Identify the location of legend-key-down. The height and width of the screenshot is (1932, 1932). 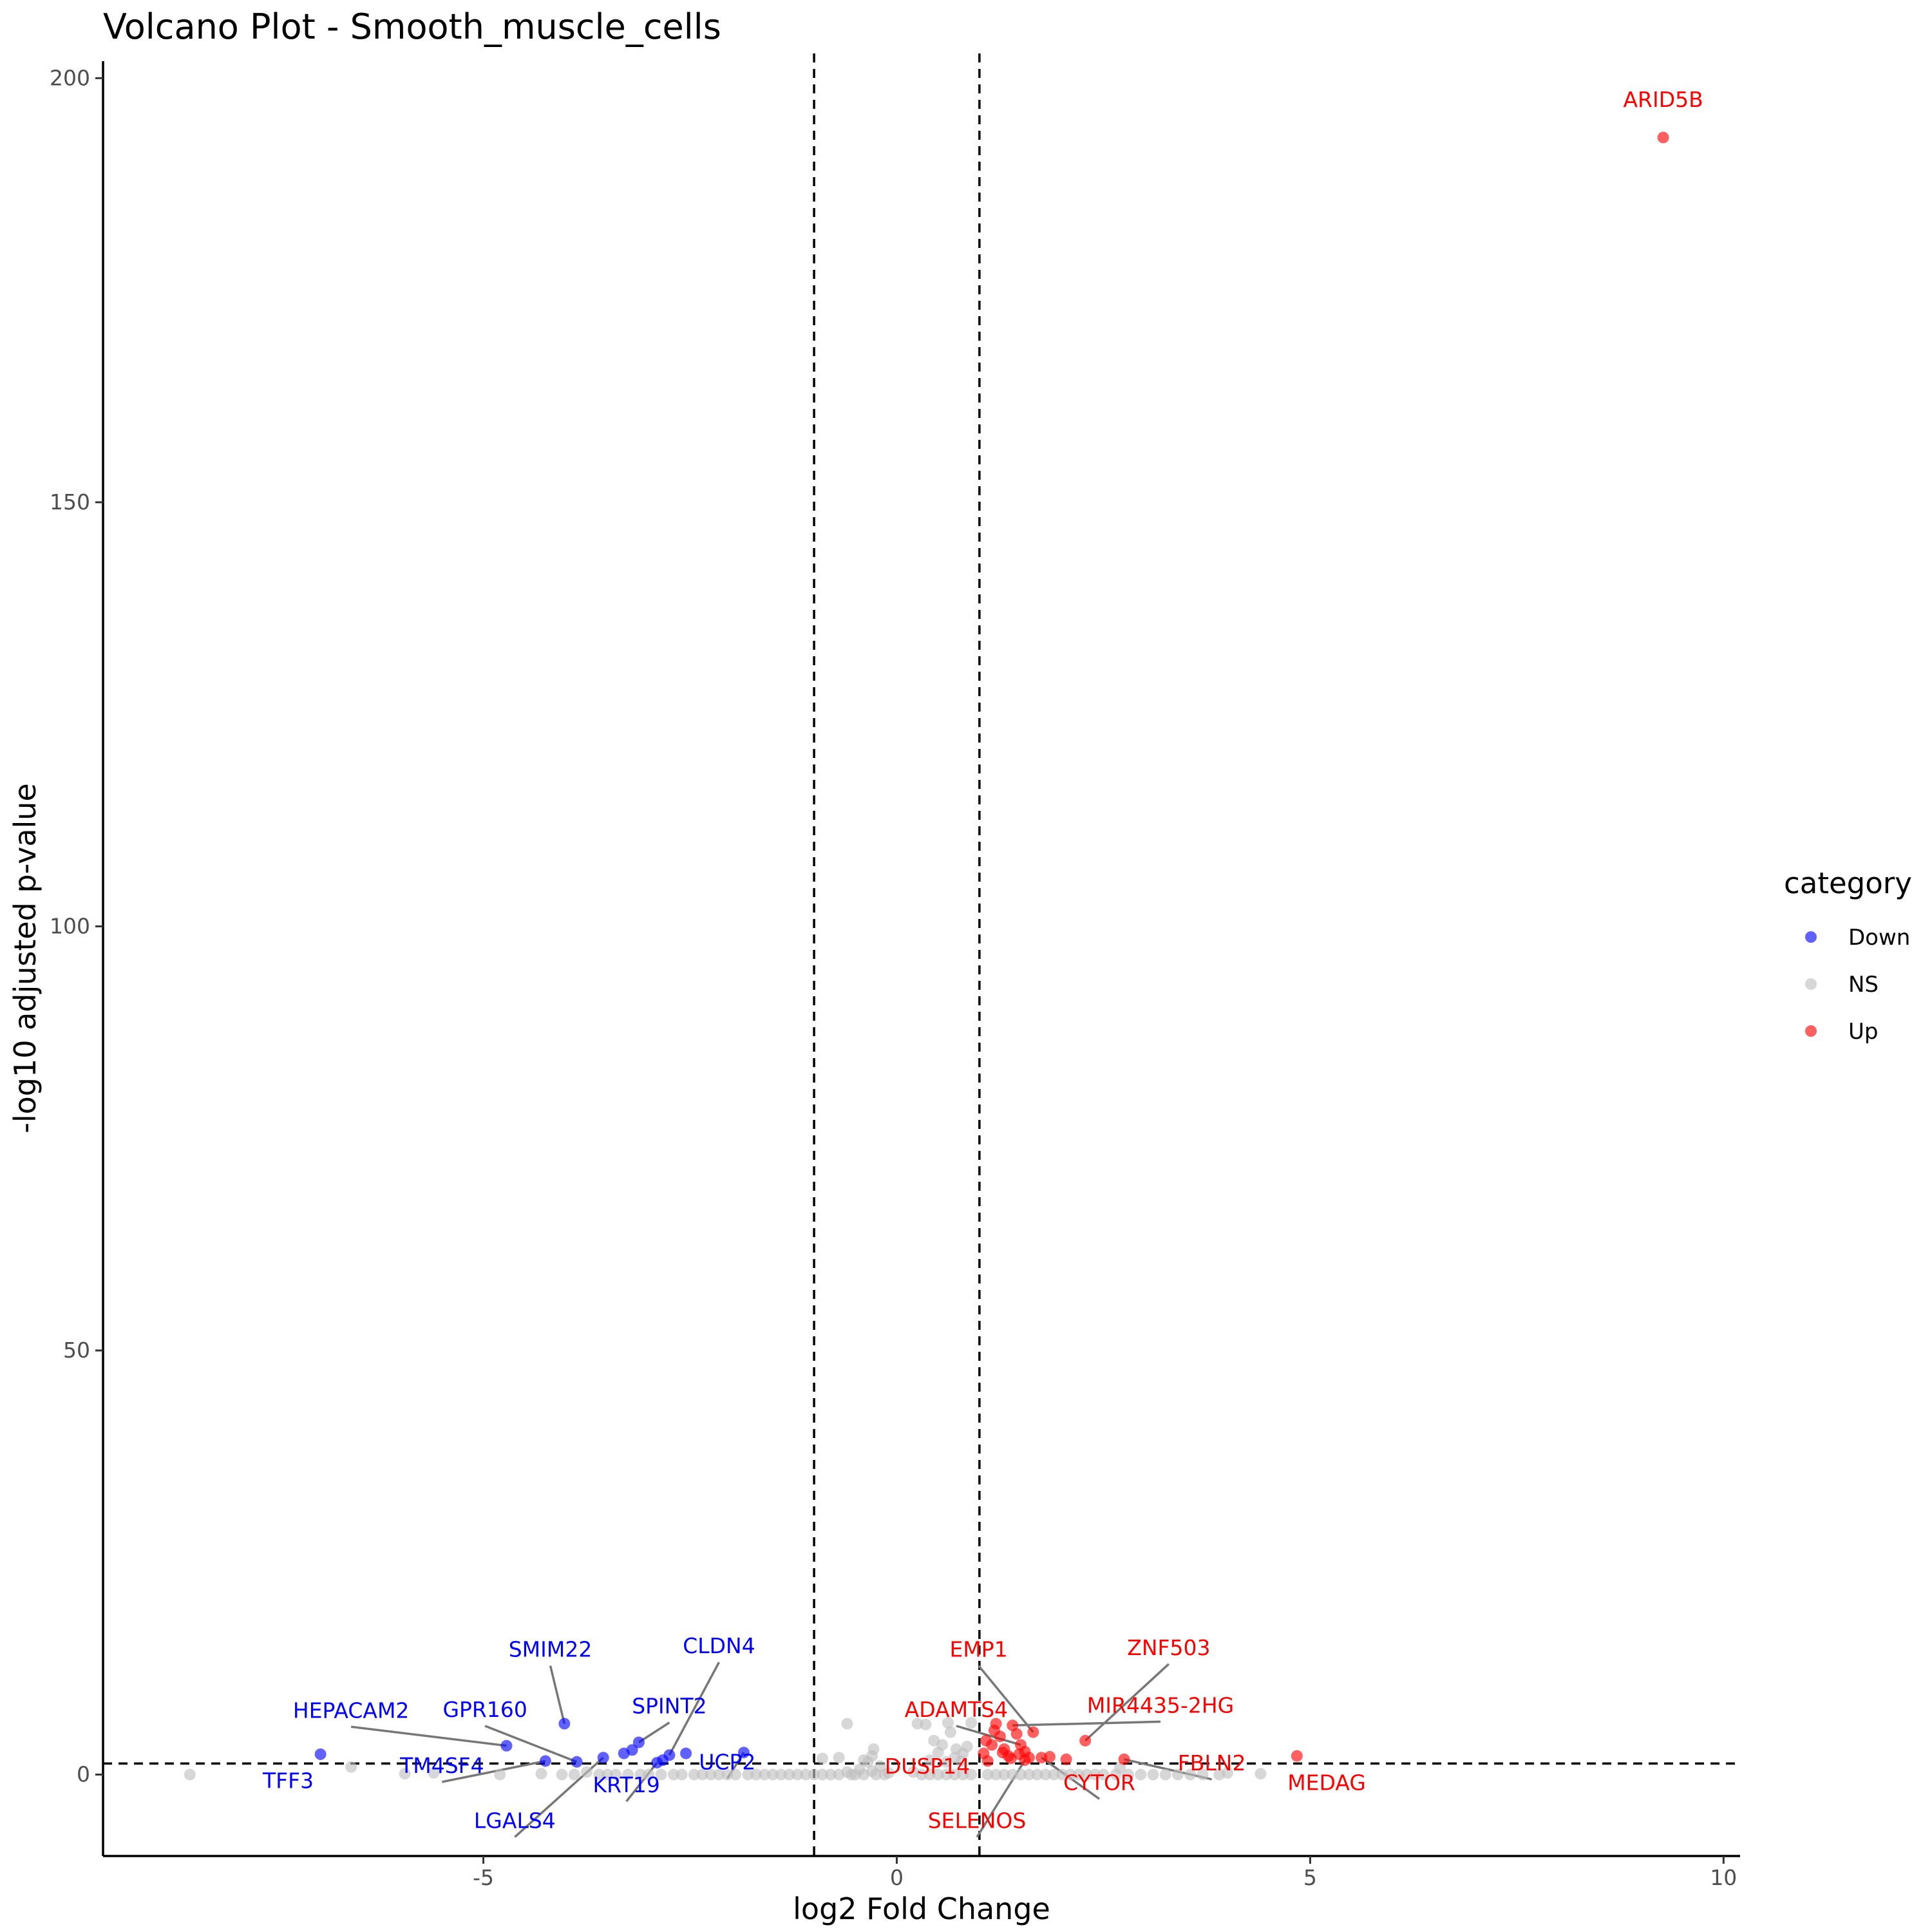
(1811, 937).